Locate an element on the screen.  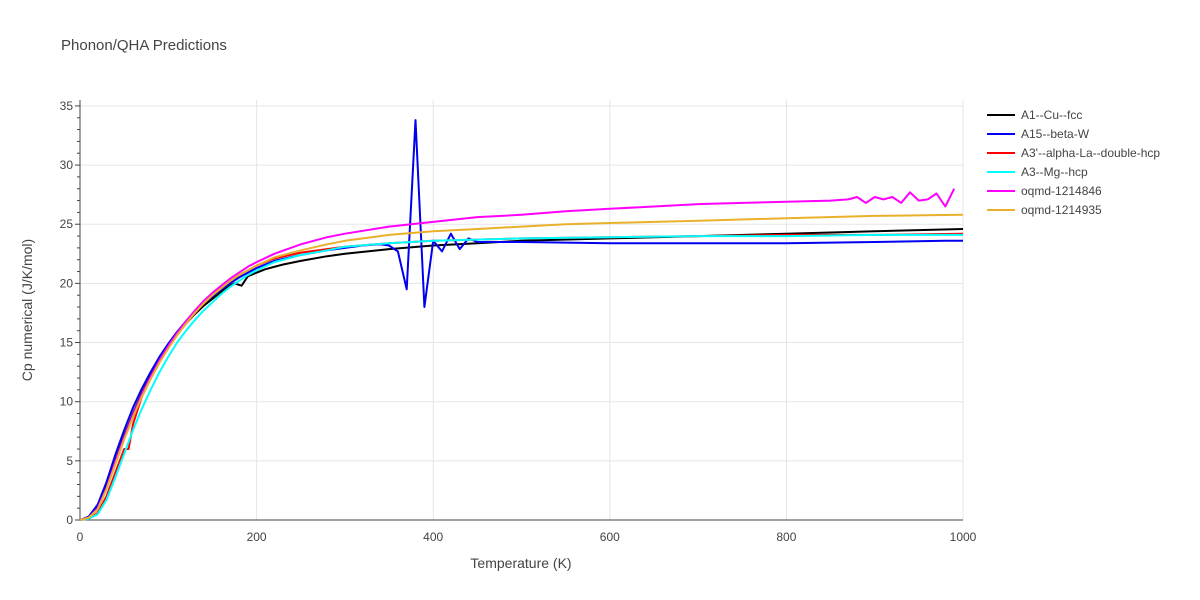
legend-label: A1--Cu--fcc is located at coordinates (1051, 115).